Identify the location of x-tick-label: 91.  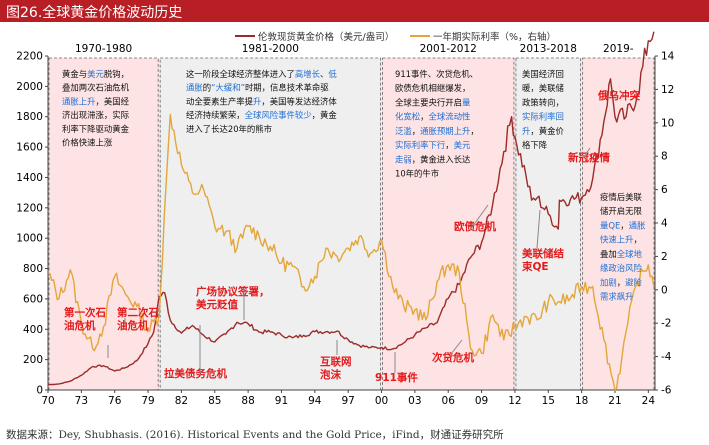
(281, 401).